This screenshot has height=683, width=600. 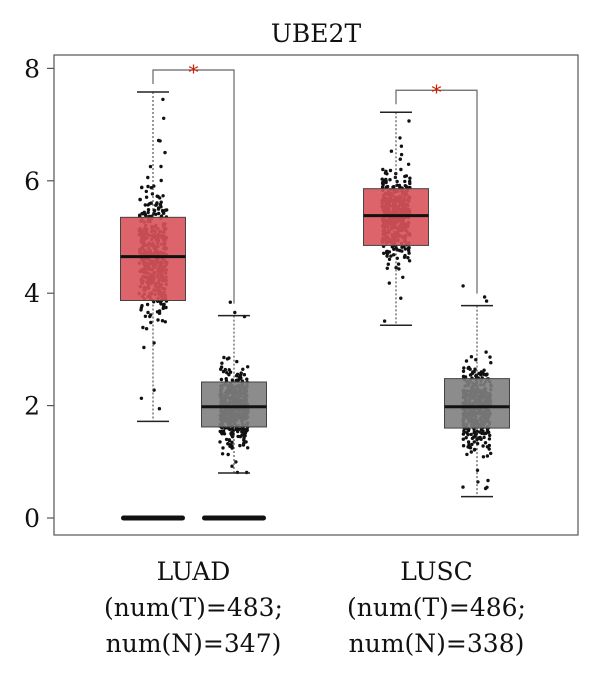 What do you see at coordinates (193, 607) in the screenshot?
I see `x-axis-label-line: (num(T)=483;` at bounding box center [193, 607].